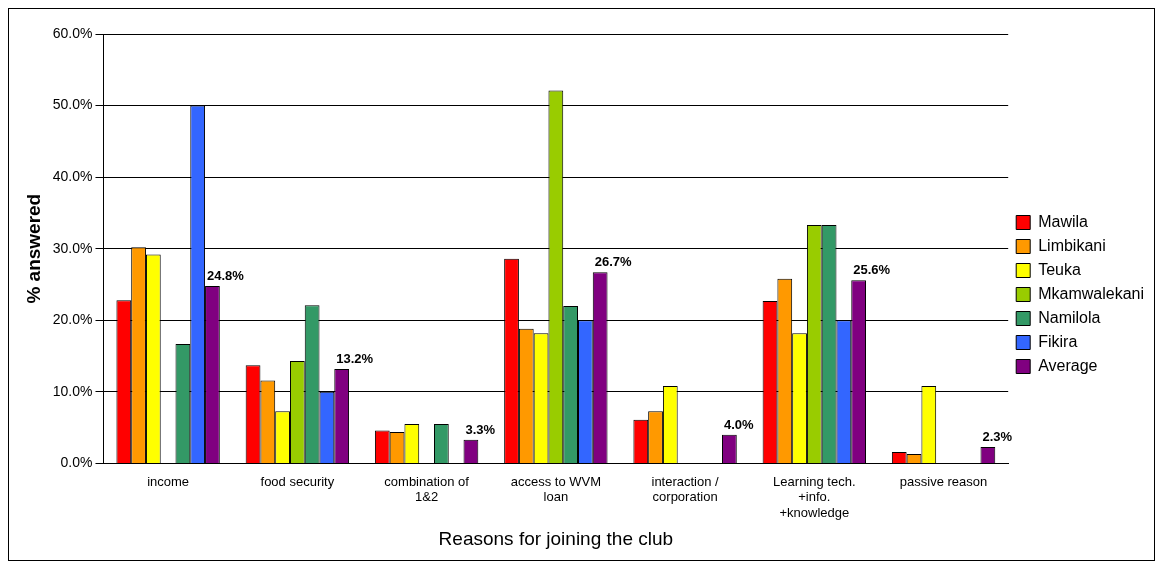  What do you see at coordinates (76, 462) in the screenshot?
I see `y-tick-label: 0.0%` at bounding box center [76, 462].